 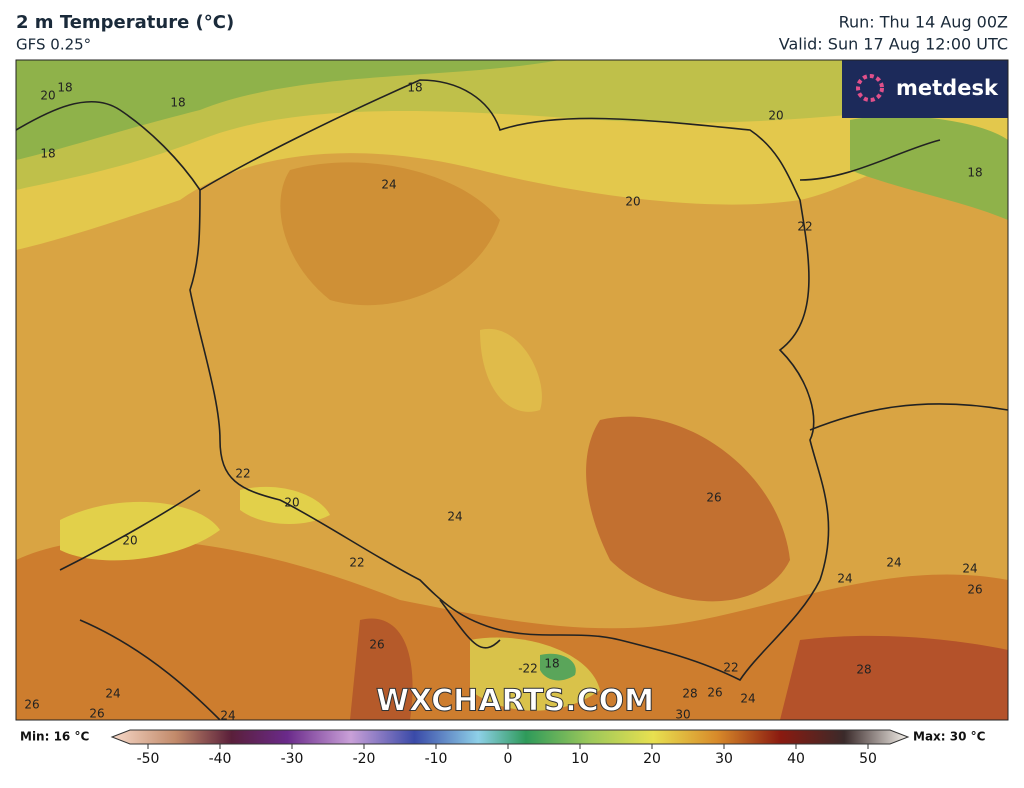 I want to click on colorbar, so click(x=510, y=737).